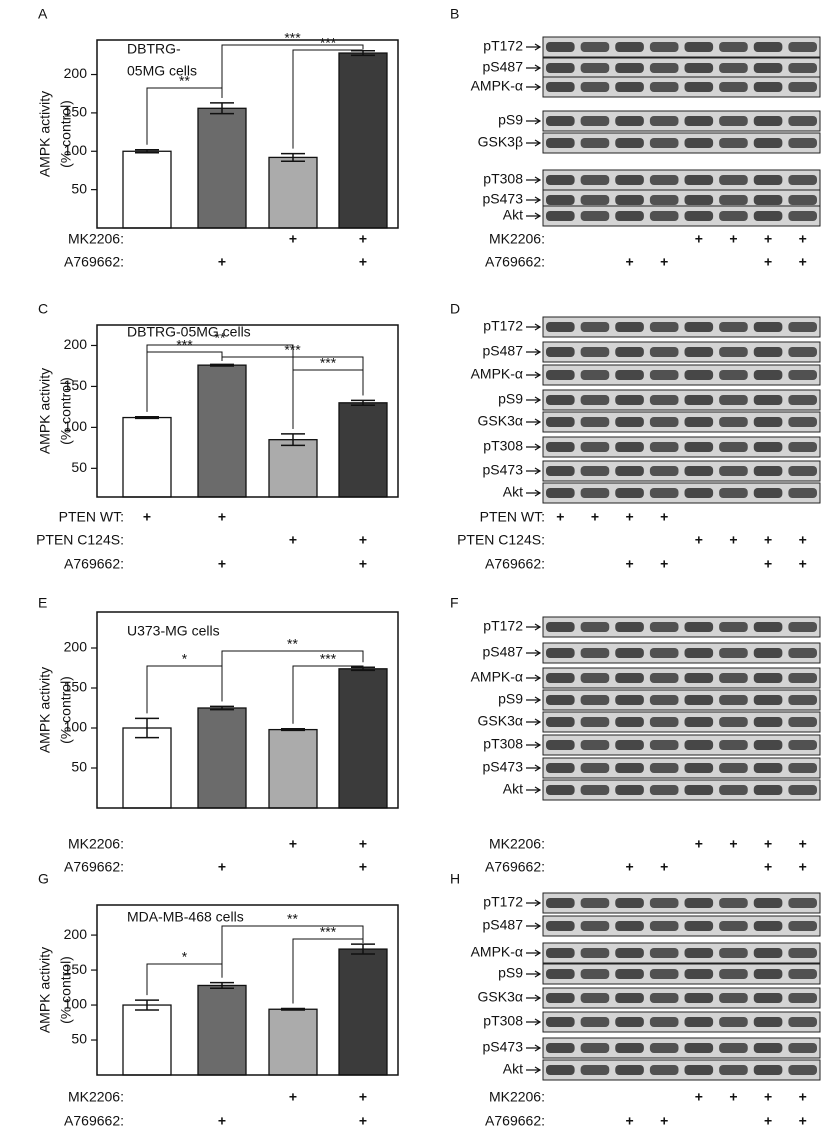  What do you see at coordinates (455, 879) in the screenshot?
I see `panel-letter: H` at bounding box center [455, 879].